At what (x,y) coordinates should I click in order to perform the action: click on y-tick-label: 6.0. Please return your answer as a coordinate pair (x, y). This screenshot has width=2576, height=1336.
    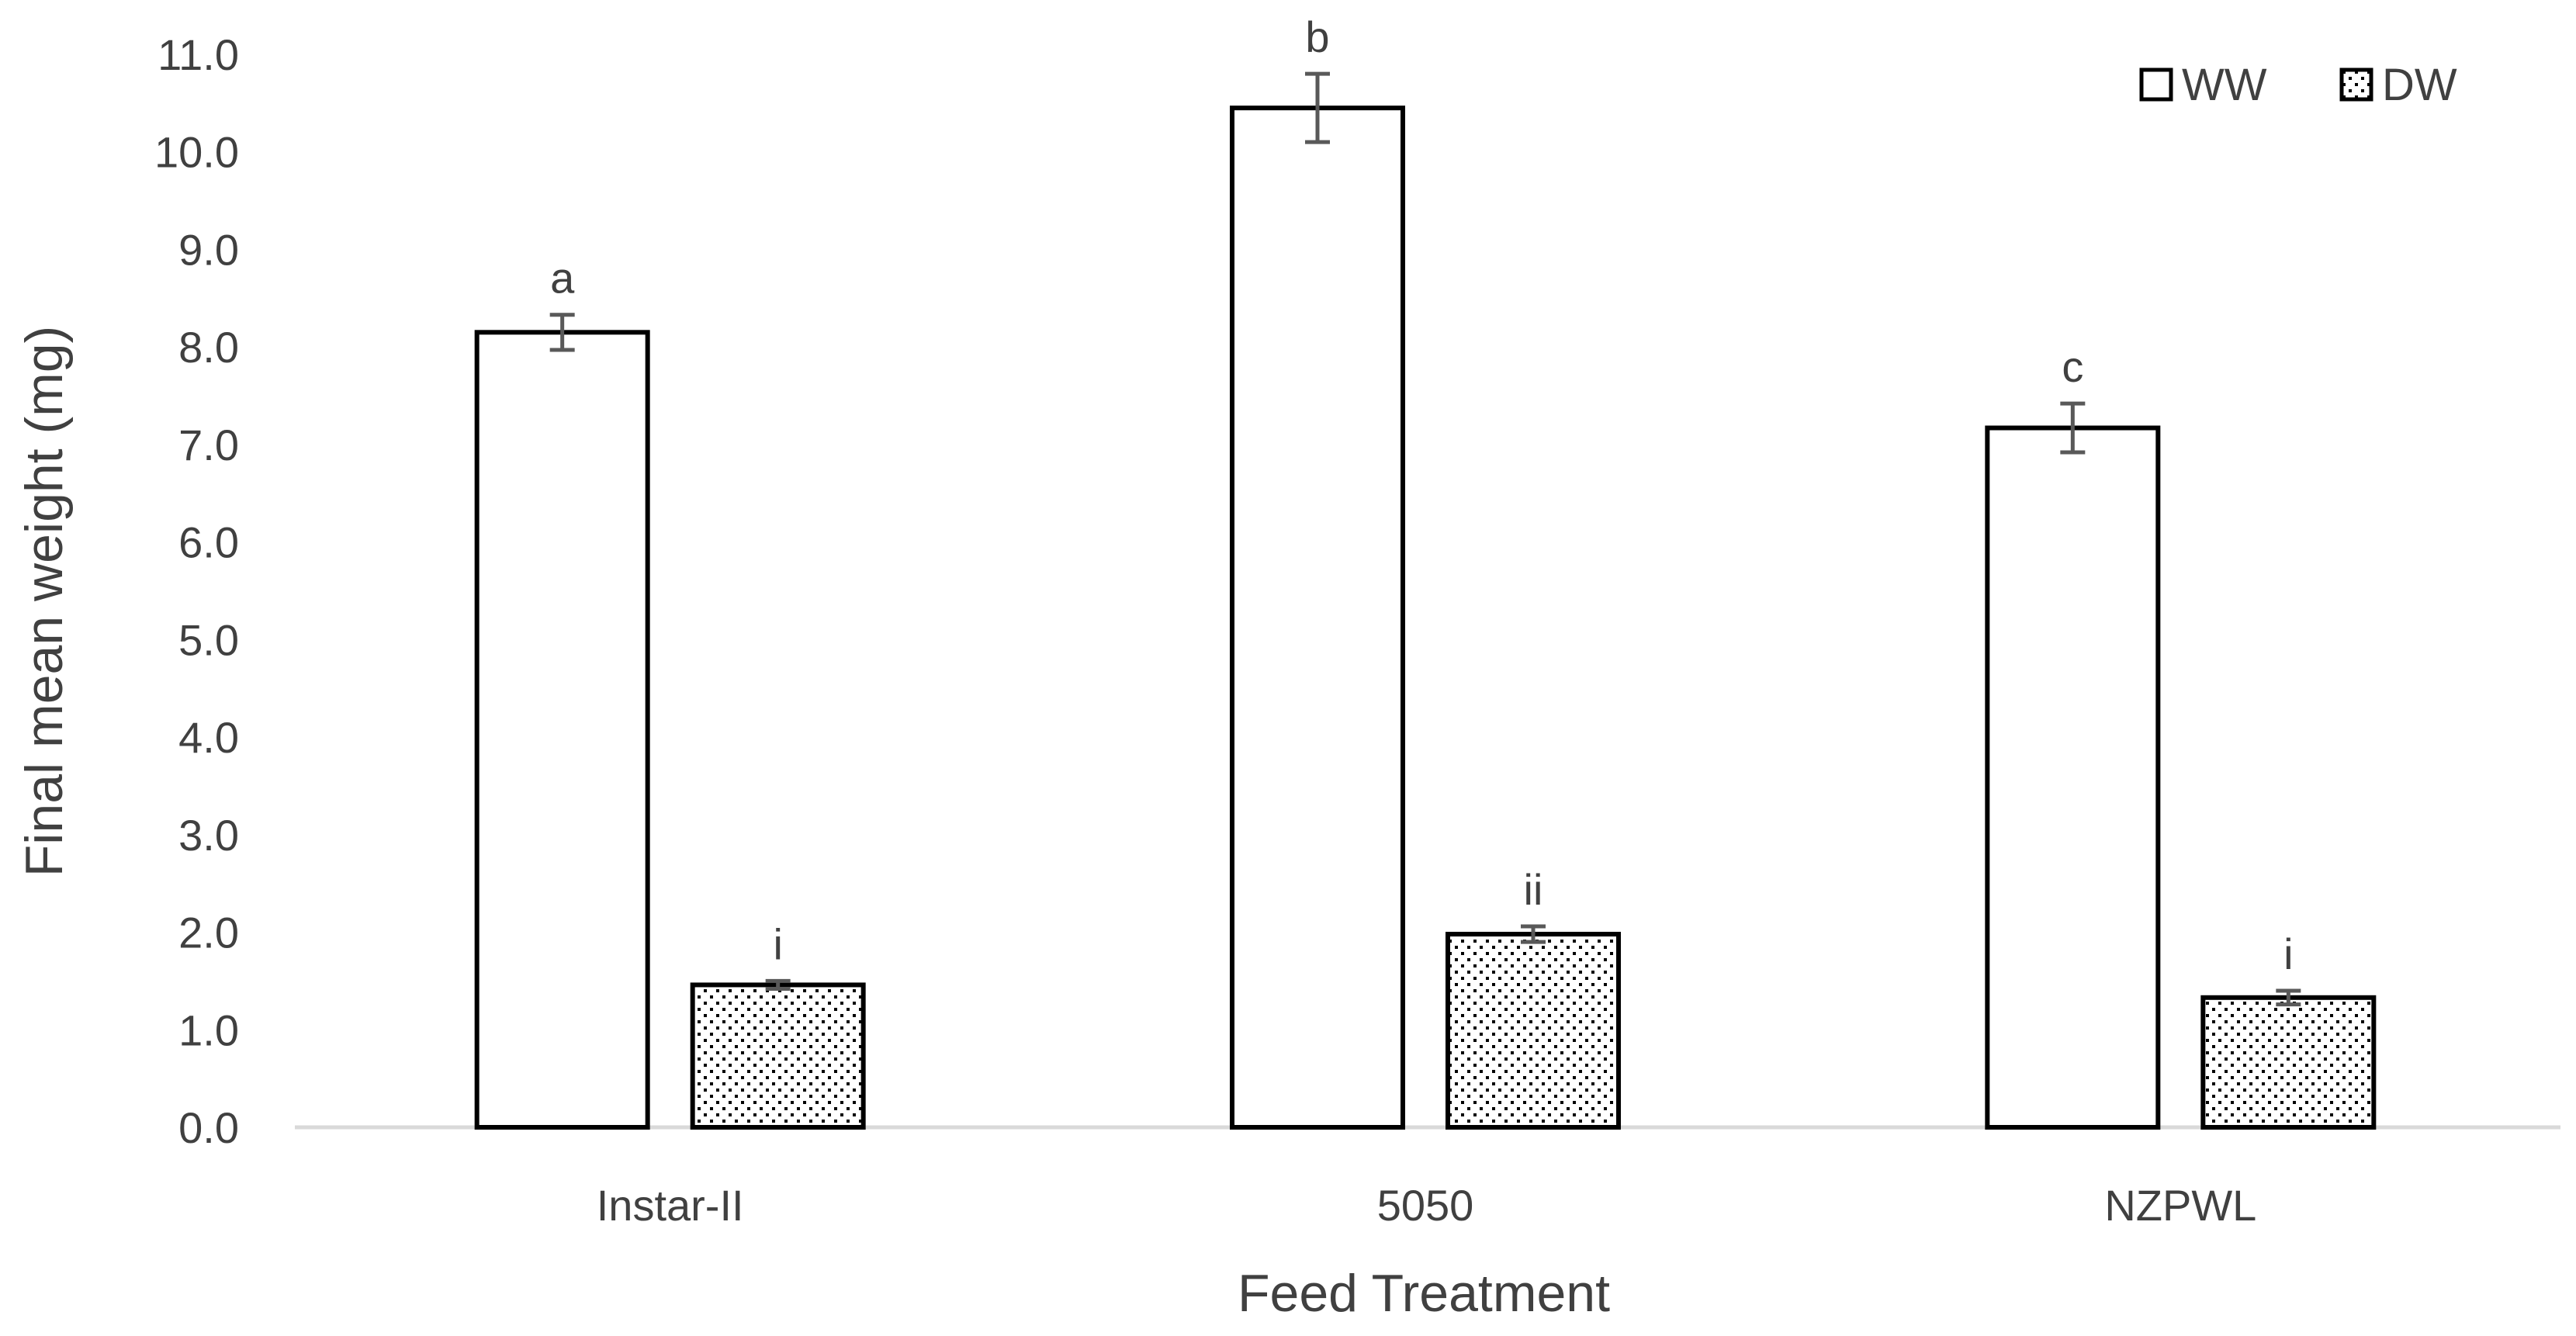
    Looking at the image, I should click on (209, 542).